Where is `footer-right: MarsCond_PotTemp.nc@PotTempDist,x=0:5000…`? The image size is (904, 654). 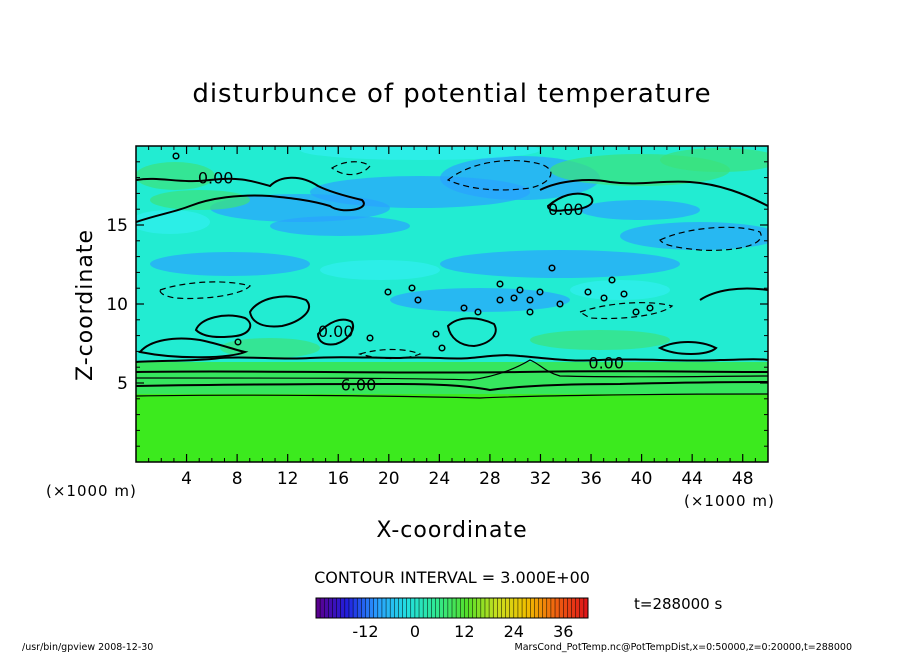 footer-right: MarsCond_PotTemp.nc@PotTempDist,x=0:5000… is located at coordinates (683, 647).